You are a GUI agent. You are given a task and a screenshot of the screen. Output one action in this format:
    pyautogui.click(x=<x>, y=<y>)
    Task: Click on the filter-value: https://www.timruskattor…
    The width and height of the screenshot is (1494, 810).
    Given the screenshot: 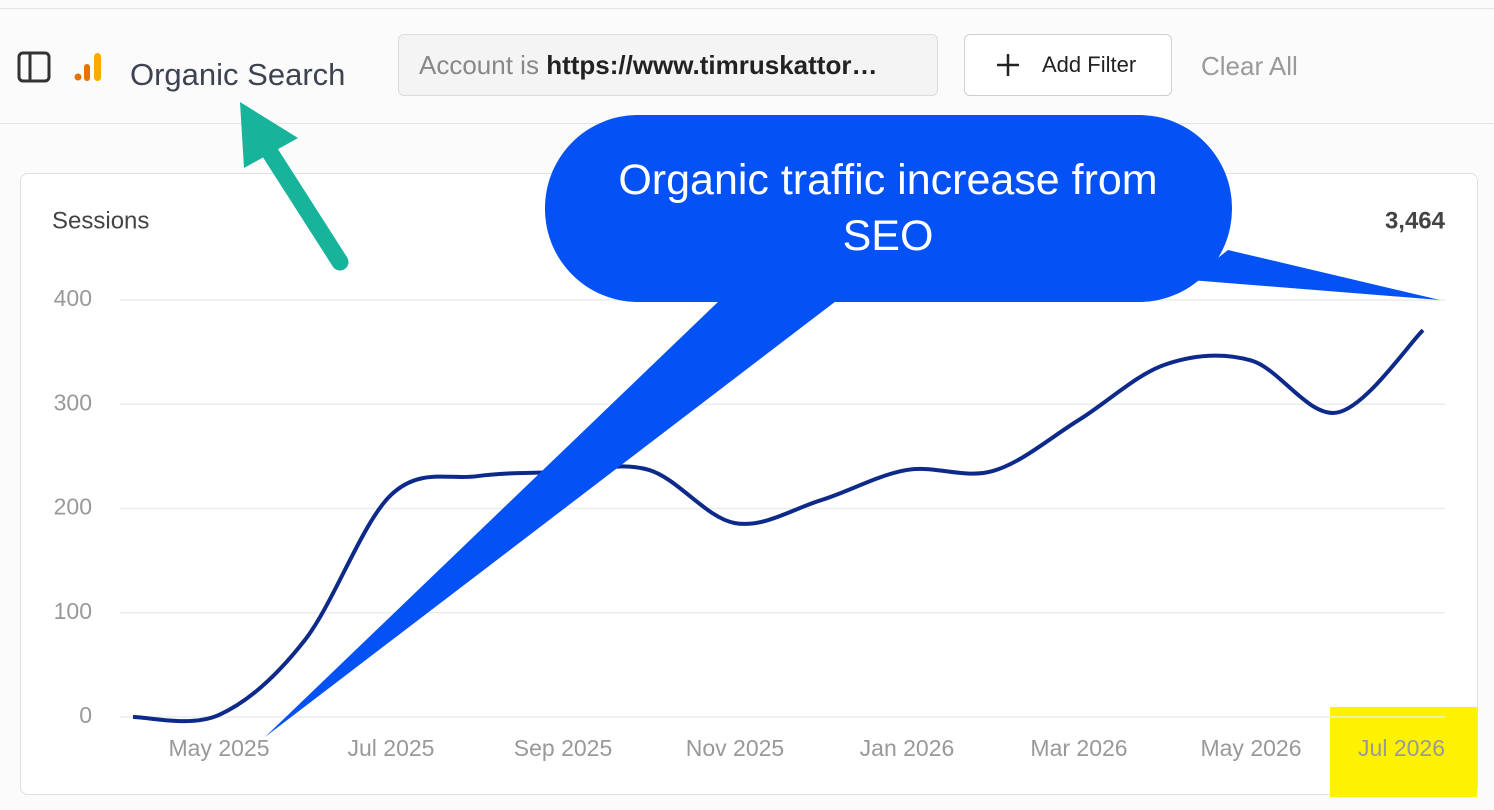 What is the action you would take?
    pyautogui.click(x=712, y=65)
    